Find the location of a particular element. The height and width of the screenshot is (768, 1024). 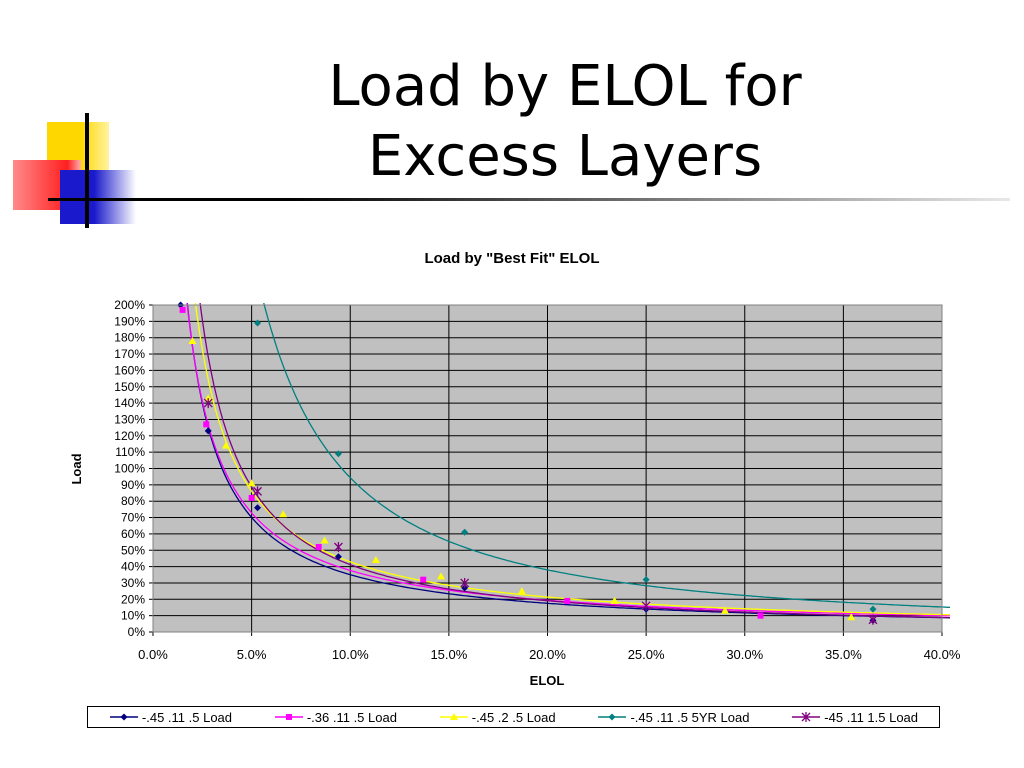

y-tick-label: 80% is located at coordinates (133, 501).